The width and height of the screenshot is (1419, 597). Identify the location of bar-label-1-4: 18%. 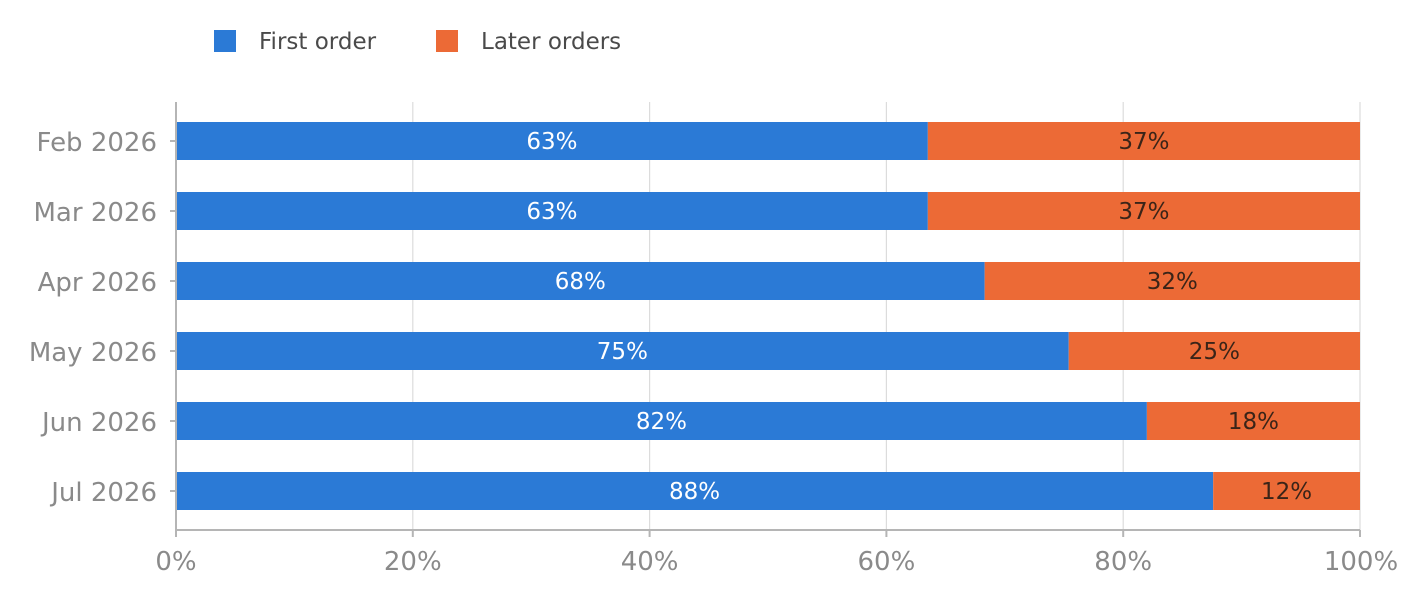
(1253, 422).